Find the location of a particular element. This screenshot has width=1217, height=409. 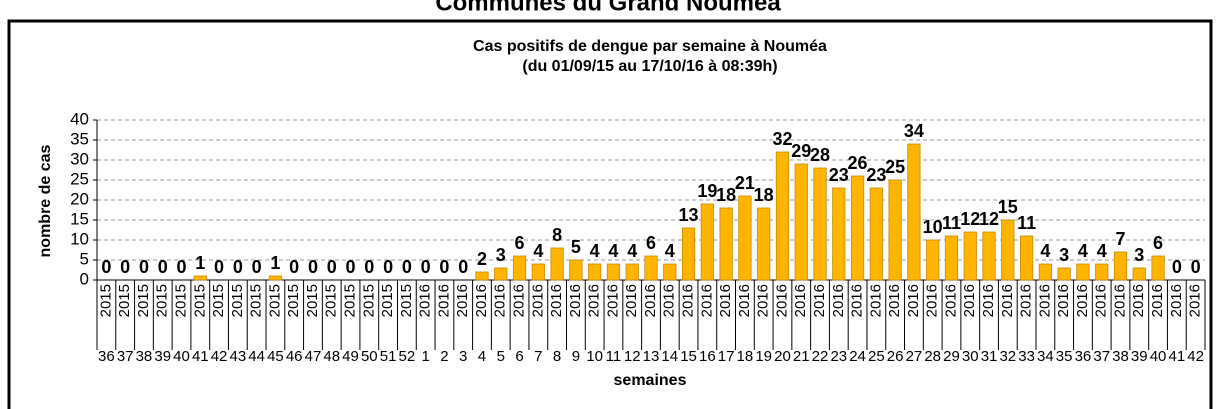

x-tick-label: 1 is located at coordinates (425, 356).